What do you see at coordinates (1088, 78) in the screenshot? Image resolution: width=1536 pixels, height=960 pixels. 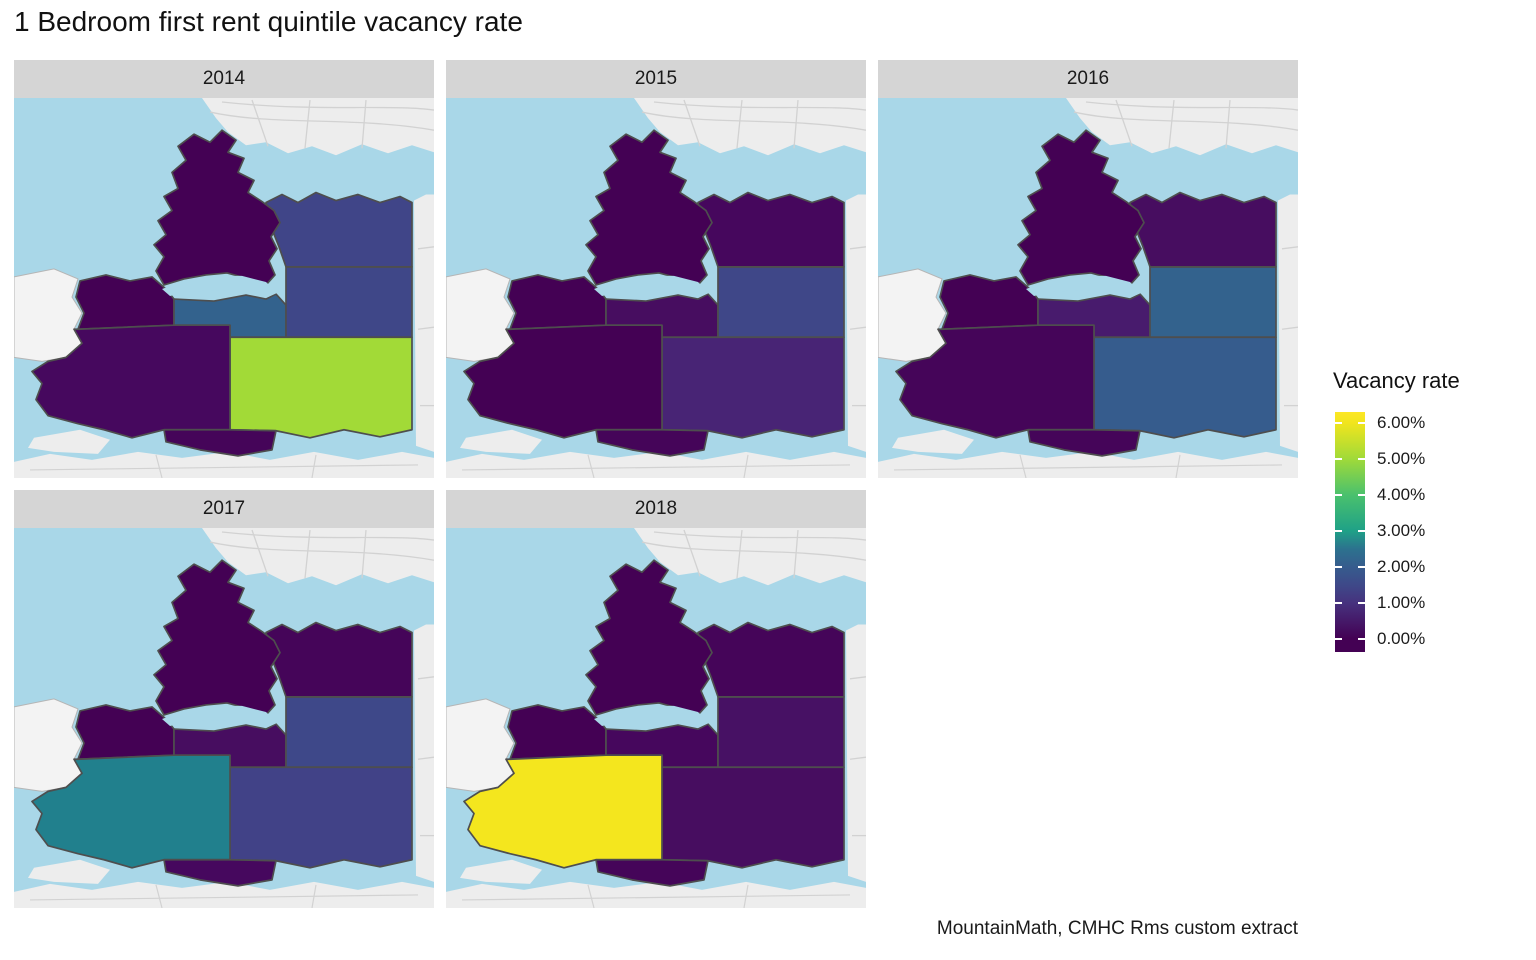 I see `facet-strip-label: 2016` at bounding box center [1088, 78].